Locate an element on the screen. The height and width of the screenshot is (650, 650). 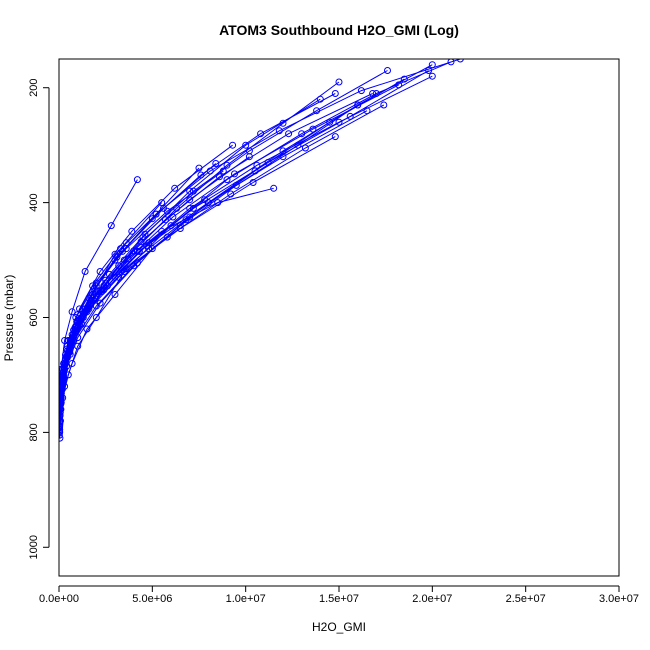
x-tick-label: 3.0e+07 is located at coordinates (619, 599).